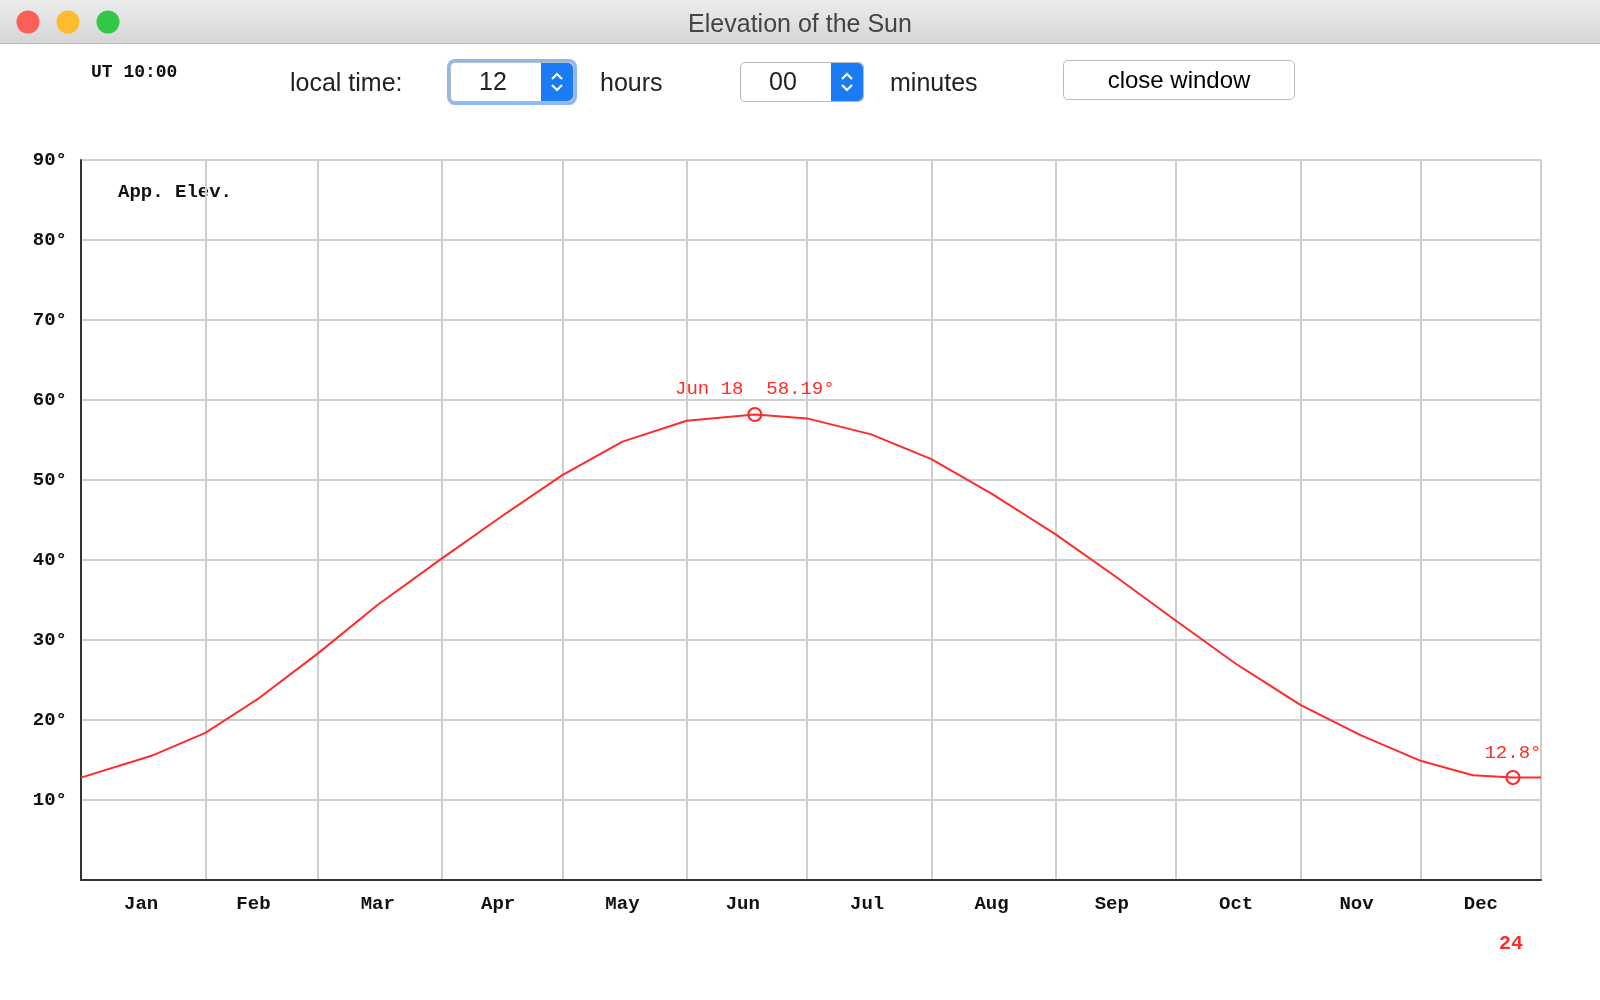  Describe the element at coordinates (49, 560) in the screenshot. I see `y-tick-label: 40°` at that location.